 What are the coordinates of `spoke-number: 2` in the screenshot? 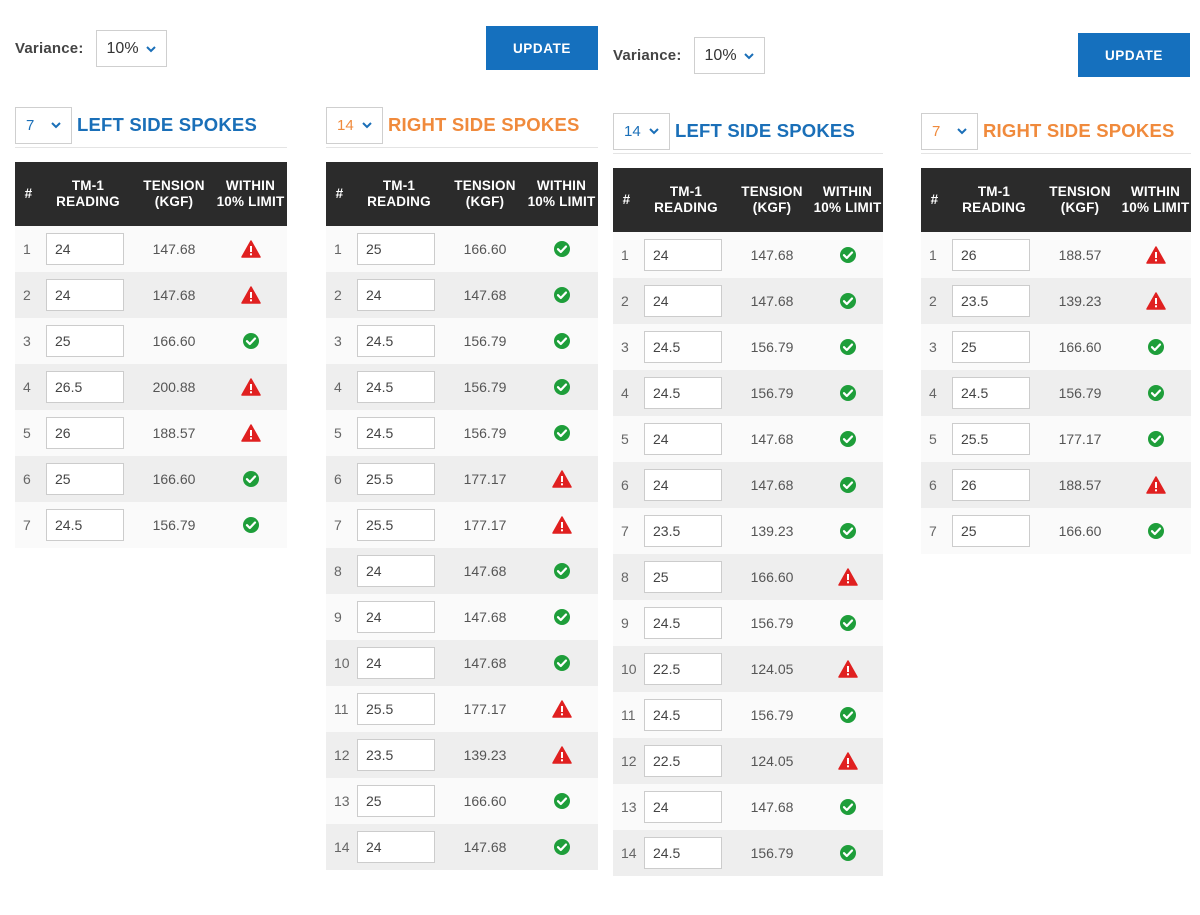 It's located at (338, 295).